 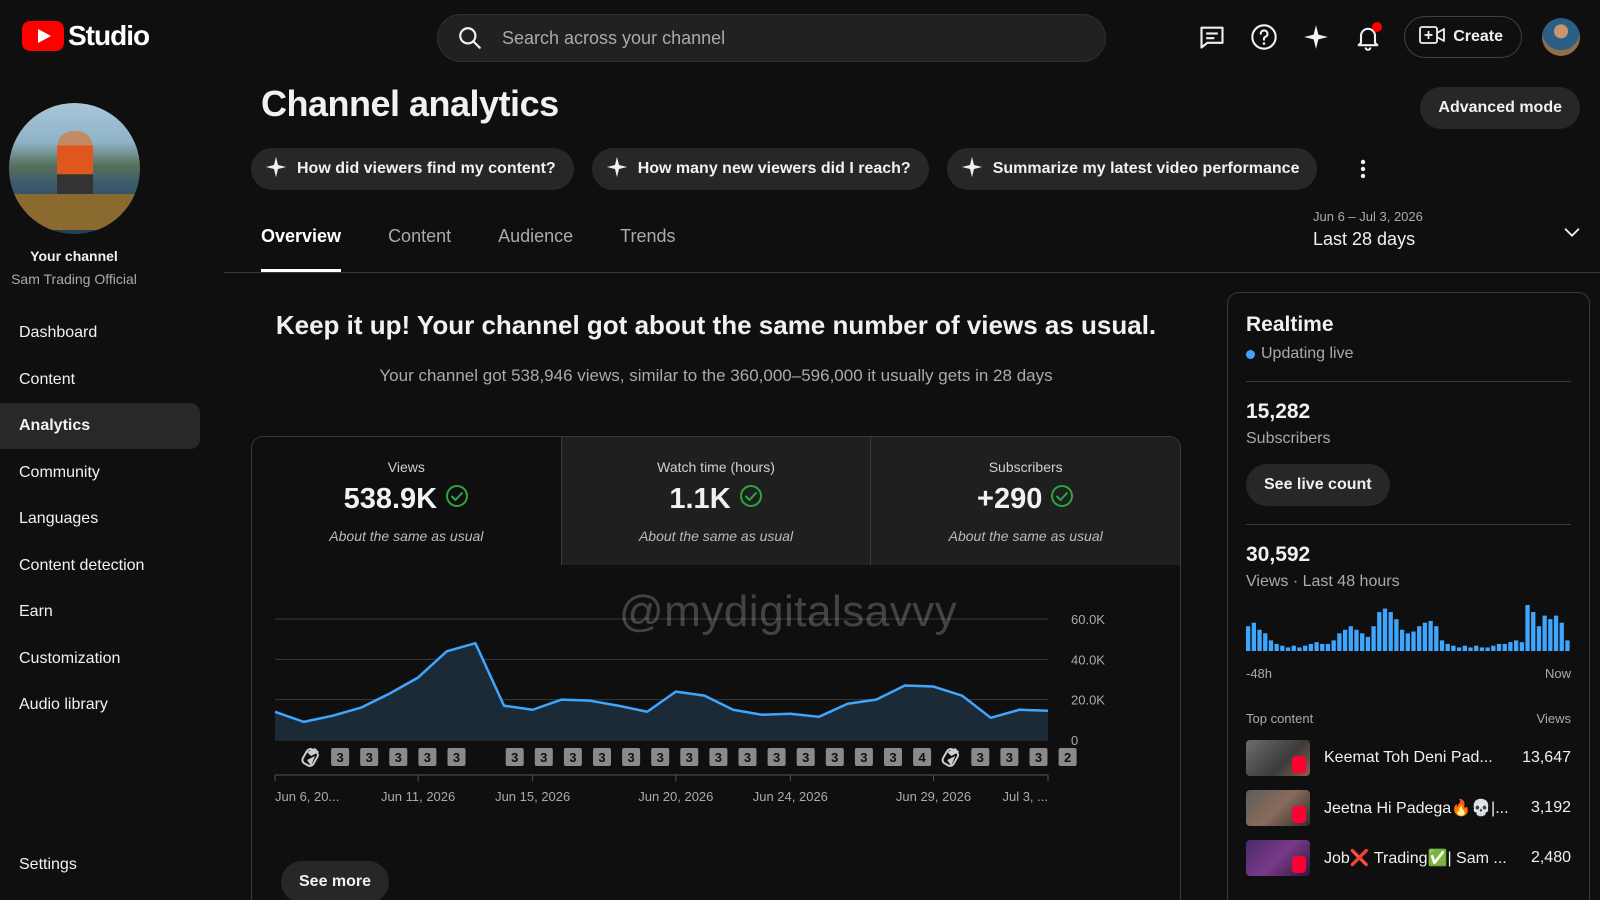 I want to click on tab-trends: Trends, so click(x=648, y=236).